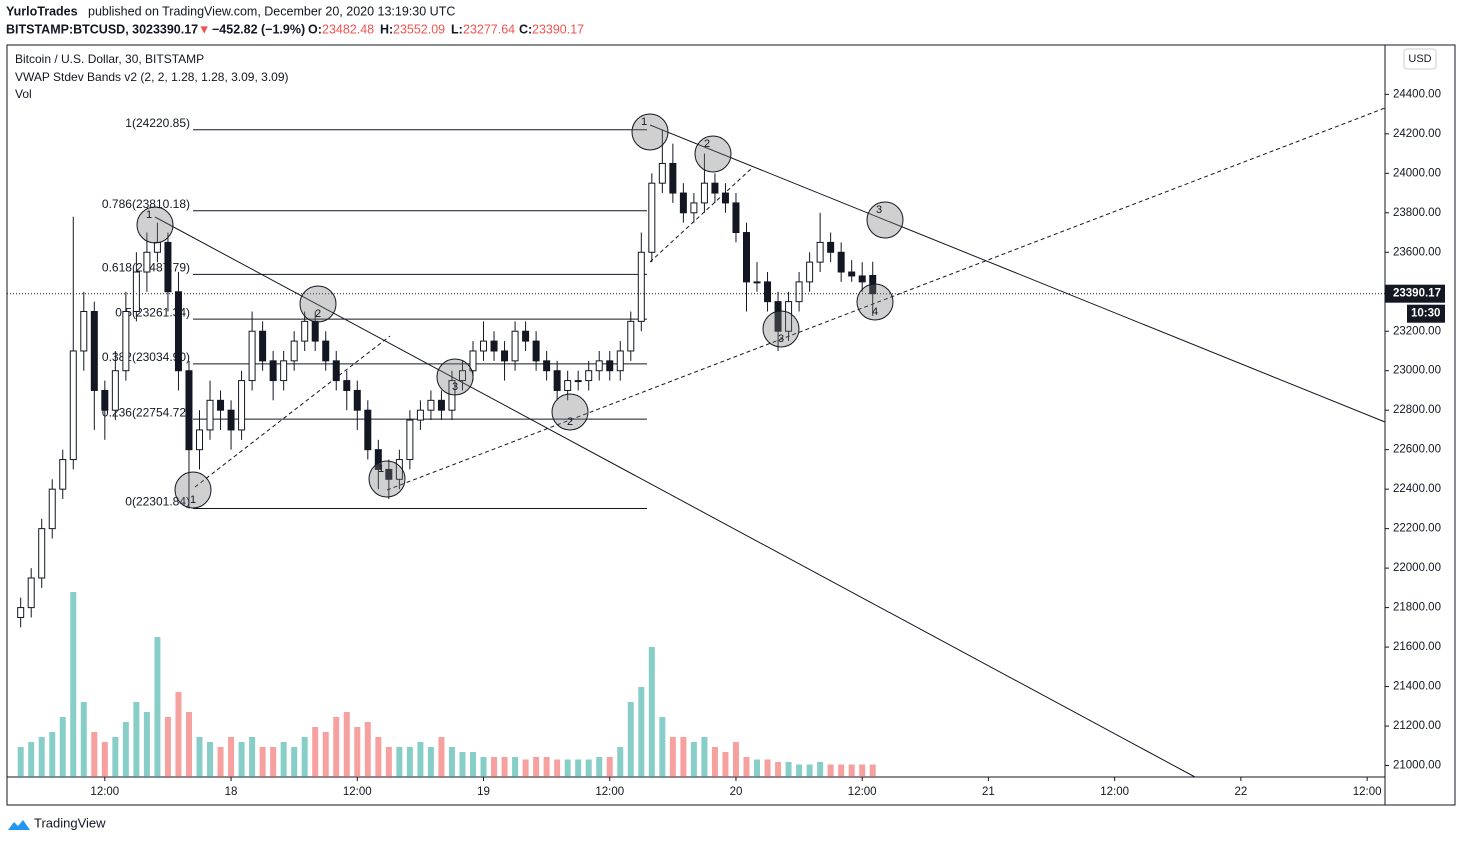 The width and height of the screenshot is (1461, 842). What do you see at coordinates (172, 29) in the screenshot?
I see `last-price: 23390.17` at bounding box center [172, 29].